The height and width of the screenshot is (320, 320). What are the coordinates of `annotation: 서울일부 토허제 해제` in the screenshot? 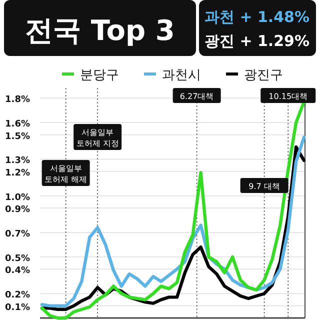 It's located at (66, 174).